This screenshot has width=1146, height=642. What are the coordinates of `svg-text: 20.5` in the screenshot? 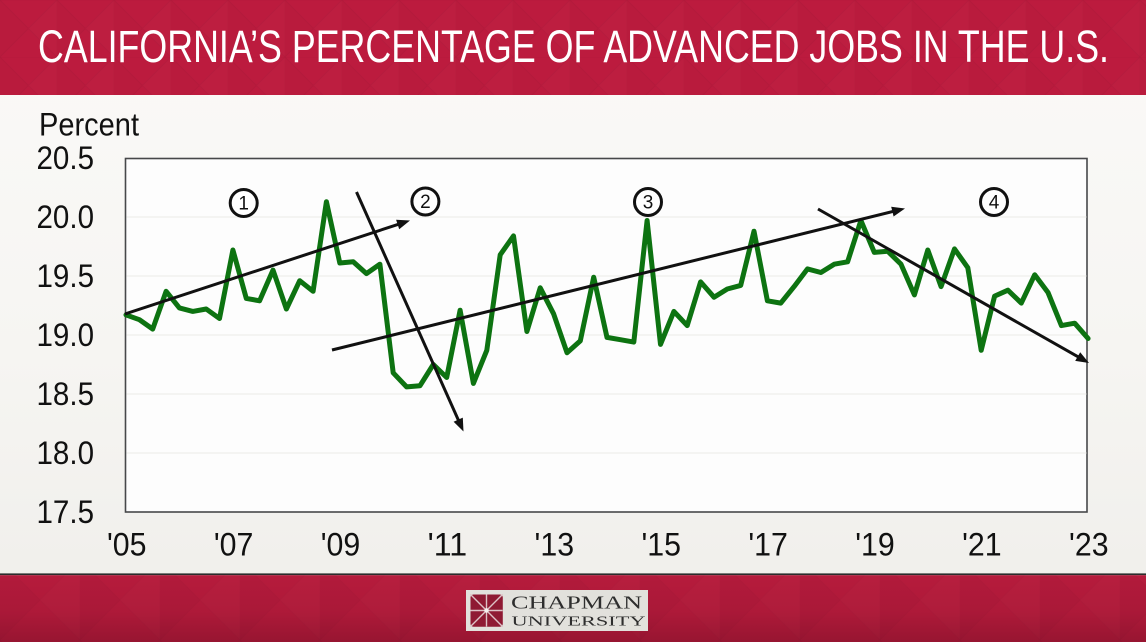 It's located at (66, 158).